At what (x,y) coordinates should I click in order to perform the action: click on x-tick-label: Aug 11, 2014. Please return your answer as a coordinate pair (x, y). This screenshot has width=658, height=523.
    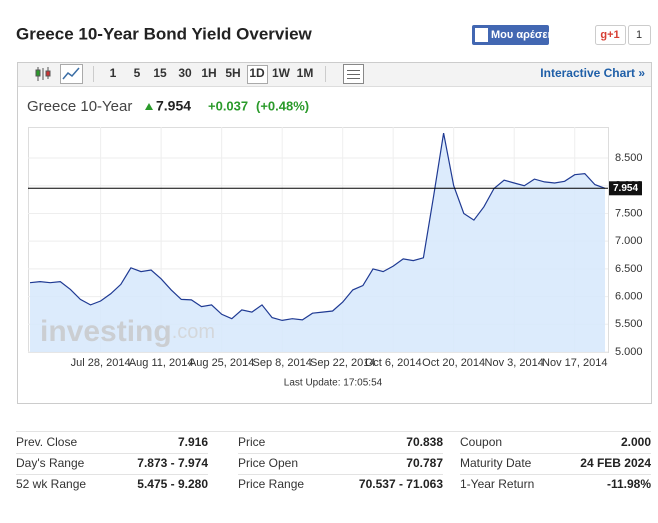
    Looking at the image, I should click on (161, 363).